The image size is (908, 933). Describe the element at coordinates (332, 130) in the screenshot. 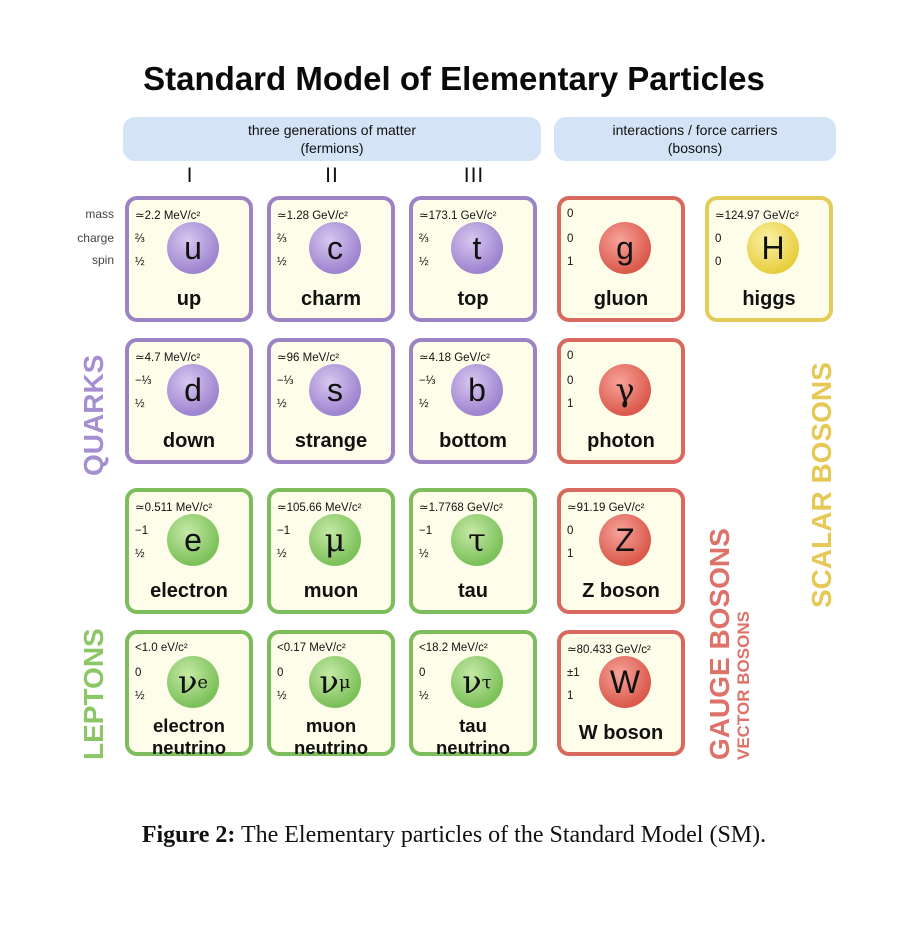

I see `fermions-banner-line1: three generations of matter` at that location.